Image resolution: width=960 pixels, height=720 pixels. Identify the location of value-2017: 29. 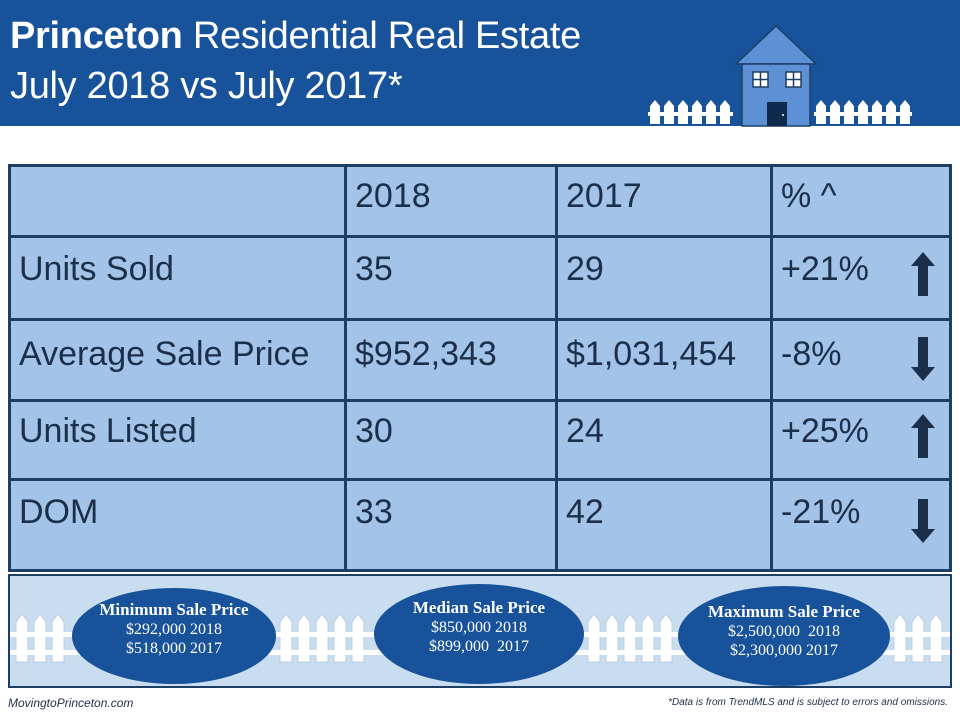
(664, 278).